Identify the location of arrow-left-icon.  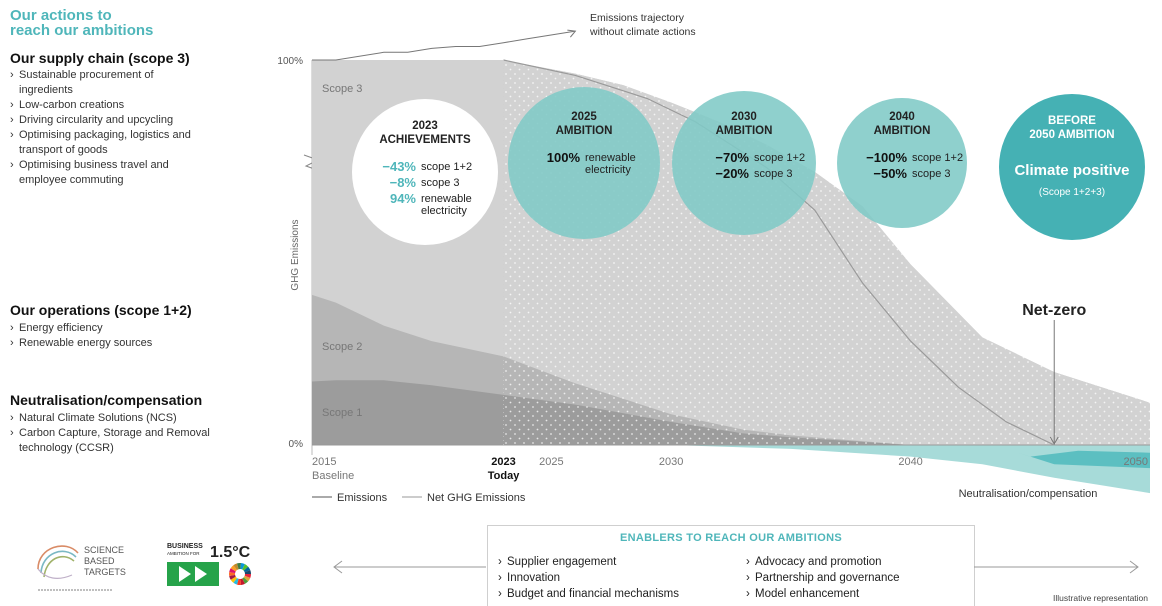
(338, 567).